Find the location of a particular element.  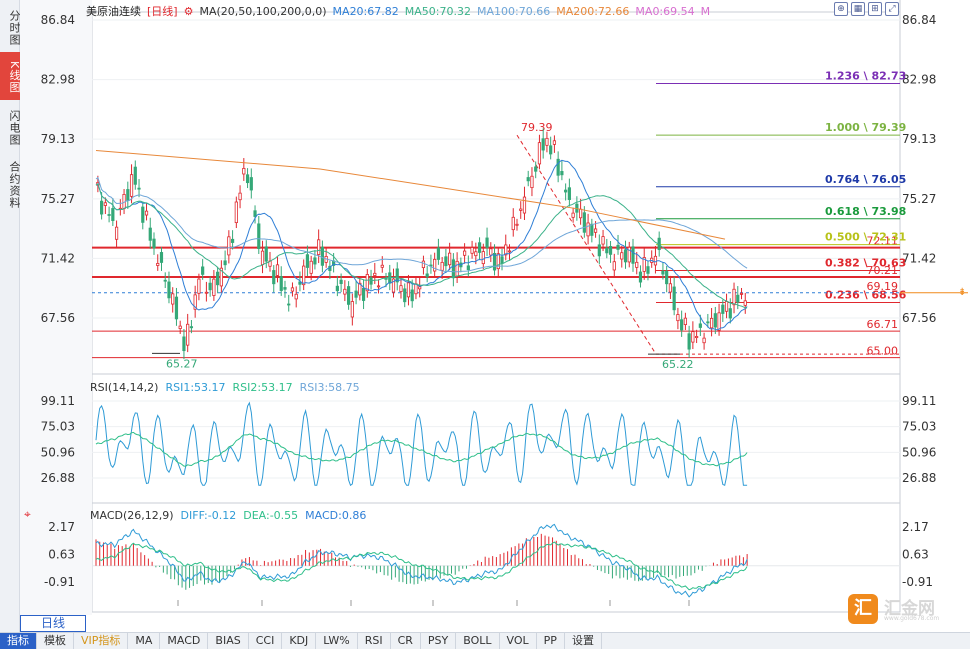

macd-axis-label: -0.91 is located at coordinates (917, 582).